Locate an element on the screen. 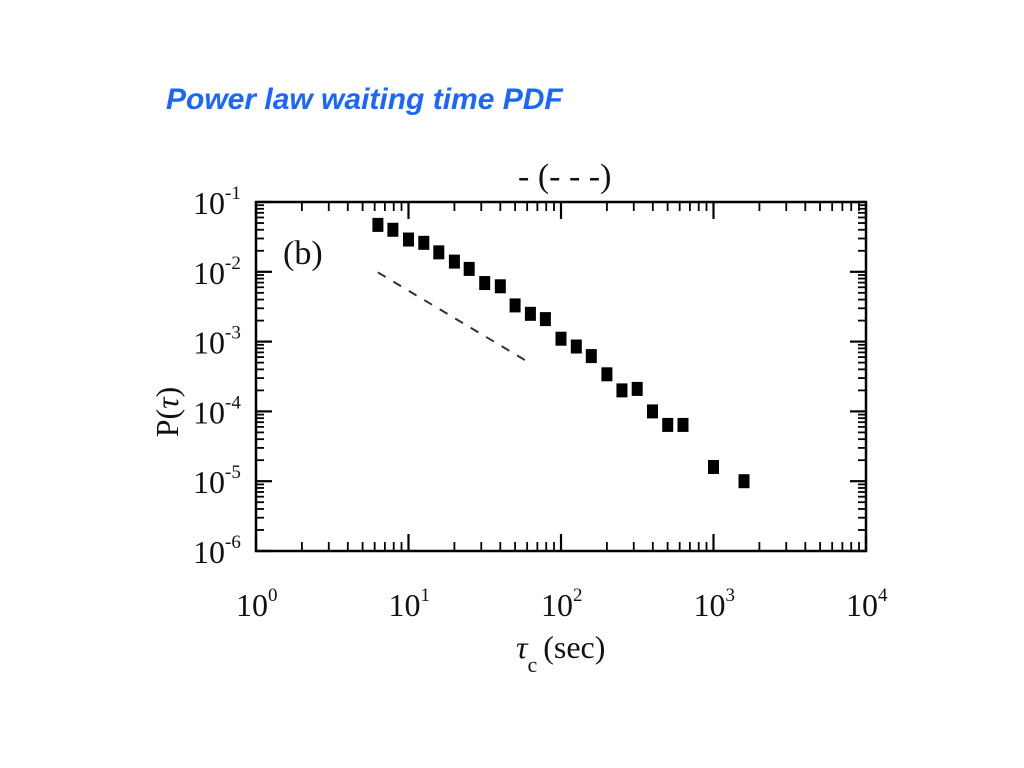 The image size is (1024, 768). y-tick-exponent: -6 is located at coordinates (233, 542).